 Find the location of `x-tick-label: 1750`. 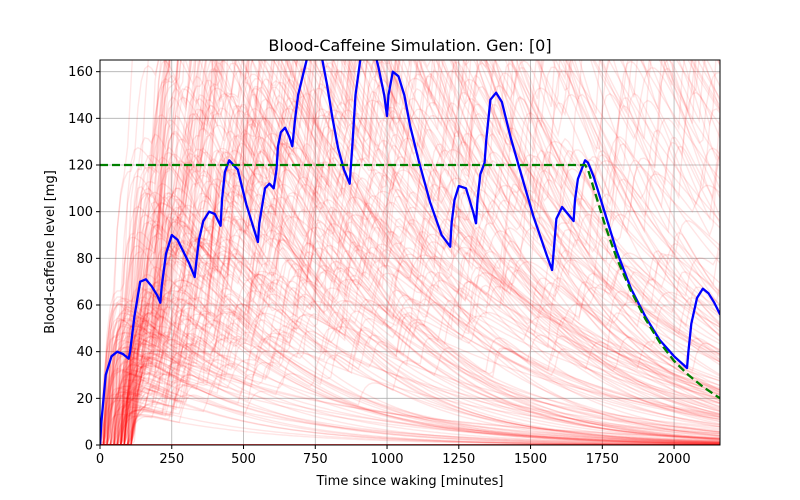

x-tick-label: 1750 is located at coordinates (602, 459).